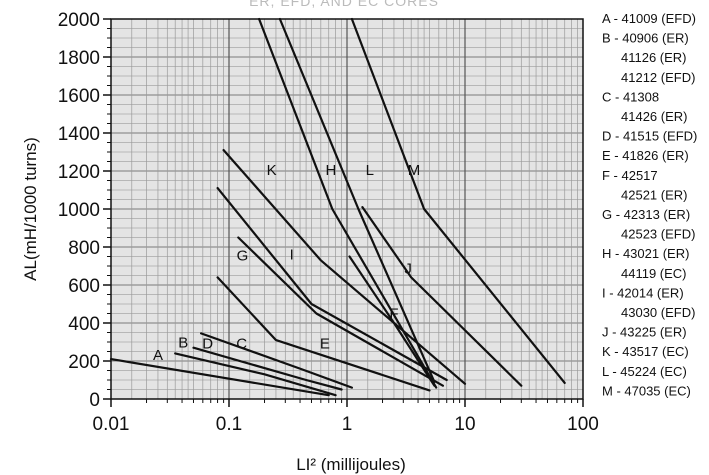 The width and height of the screenshot is (709, 475). Describe the element at coordinates (344, 4) in the screenshot. I see `chart-title: ER, EFD, AND EC CORES` at that location.